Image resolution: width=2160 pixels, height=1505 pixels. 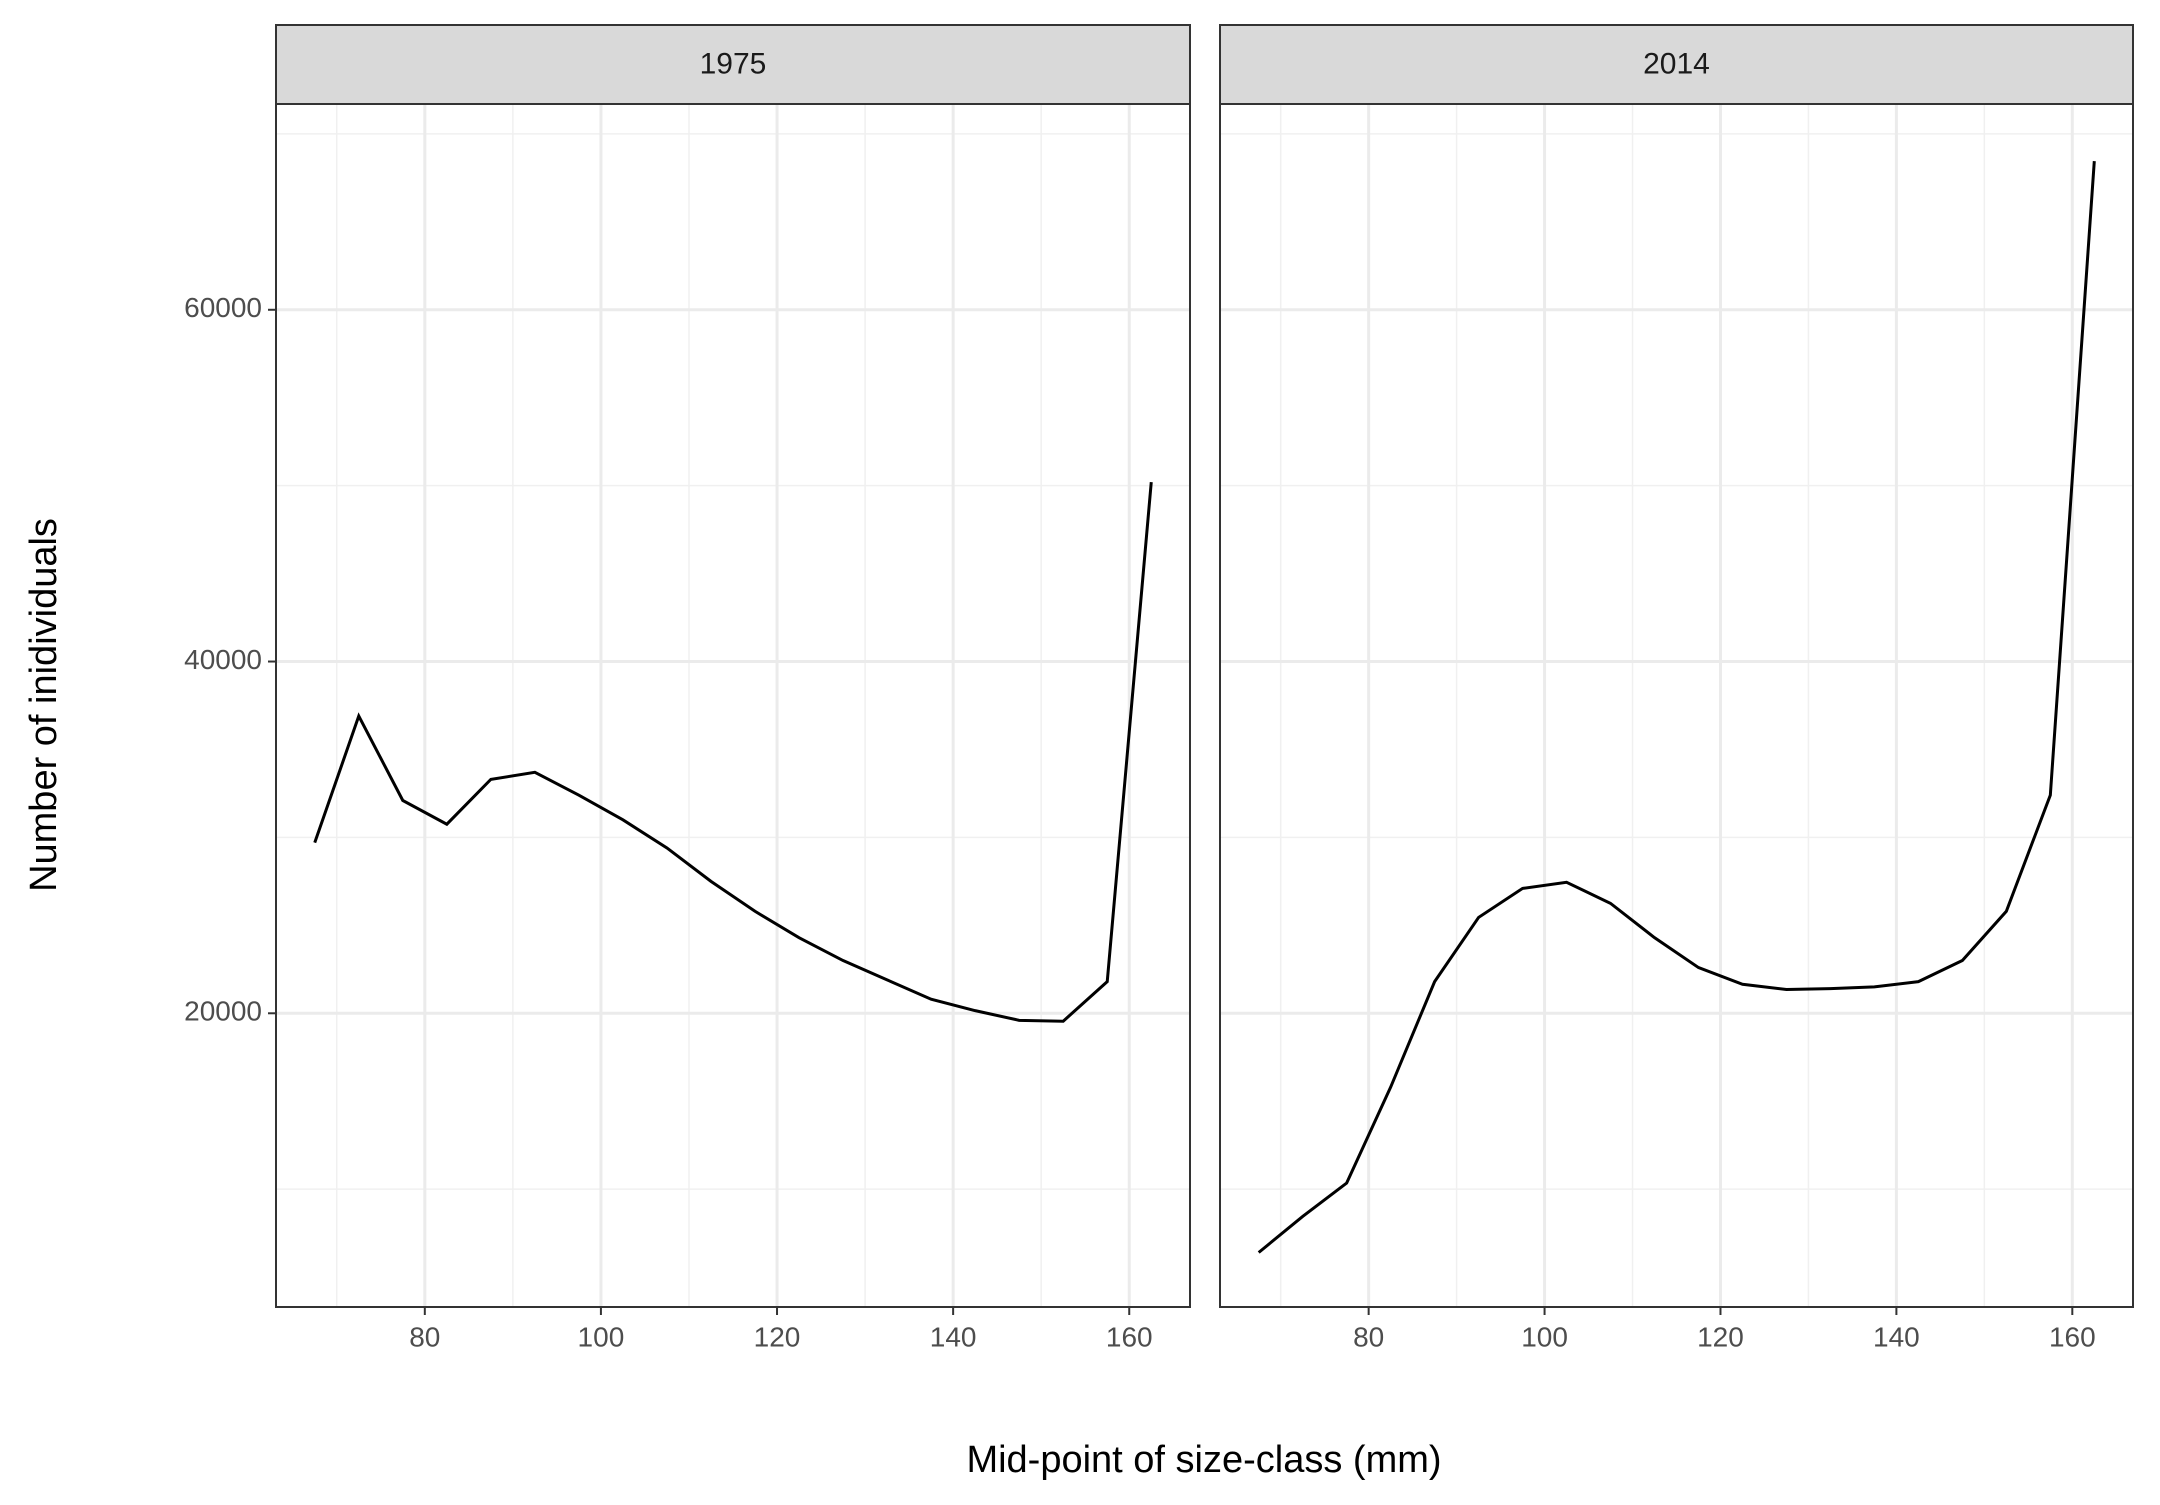 I want to click on y-tick-label: 40000, so click(x=223, y=659).